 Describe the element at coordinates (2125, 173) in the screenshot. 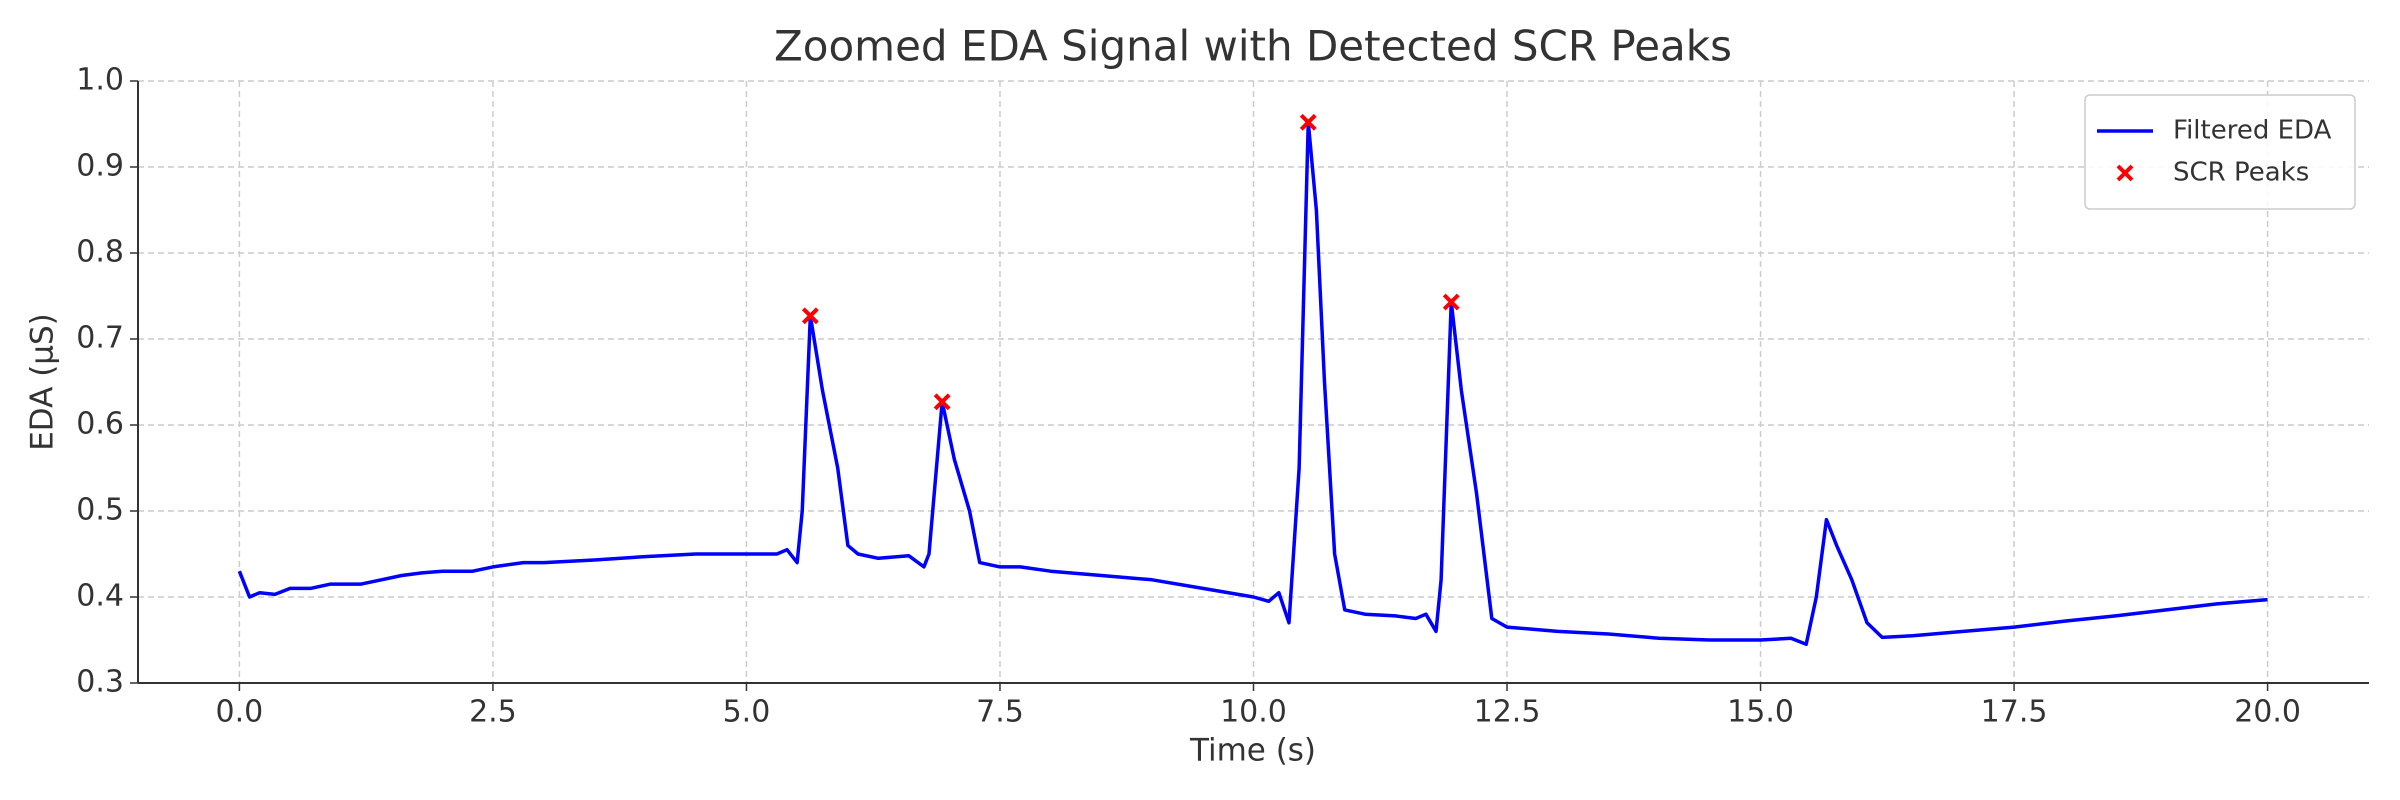

I see `legend-key` at that location.